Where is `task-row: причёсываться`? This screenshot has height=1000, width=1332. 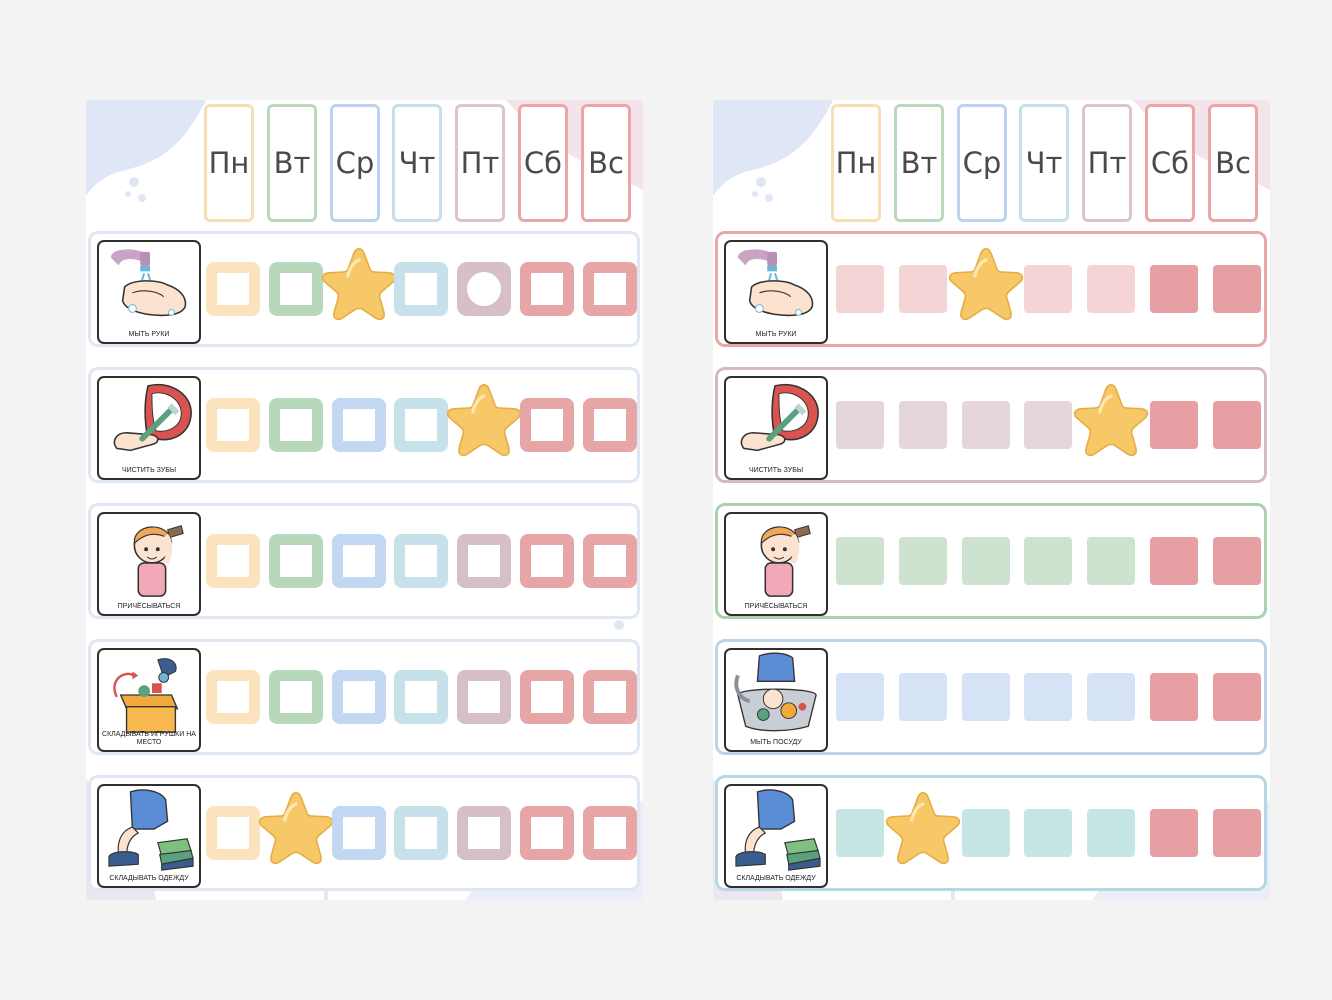
task-row: причёсываться is located at coordinates (991, 561).